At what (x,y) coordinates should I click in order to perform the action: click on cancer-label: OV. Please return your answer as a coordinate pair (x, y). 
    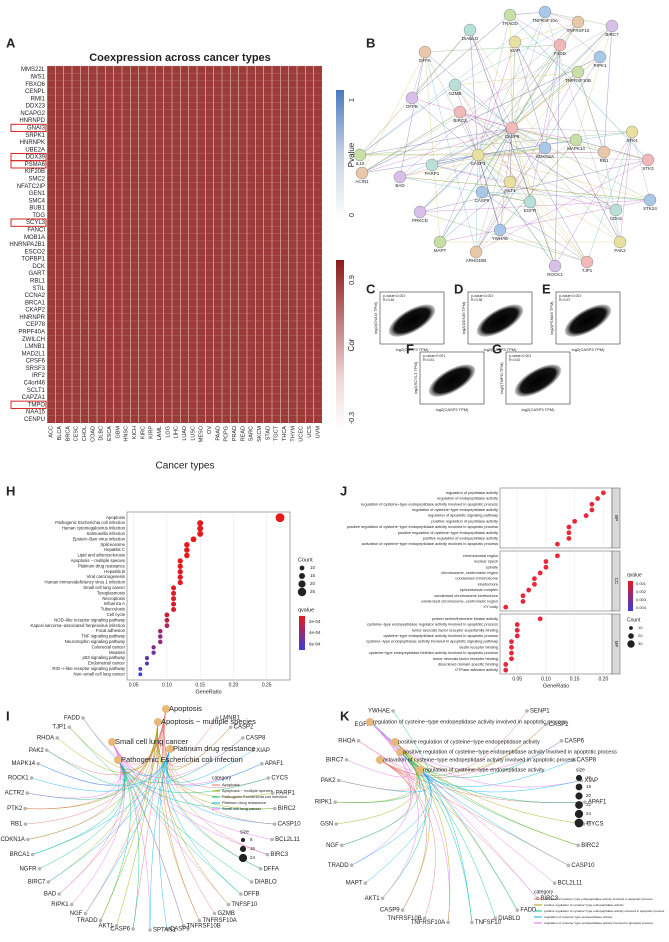
    Looking at the image, I should click on (210, 430).